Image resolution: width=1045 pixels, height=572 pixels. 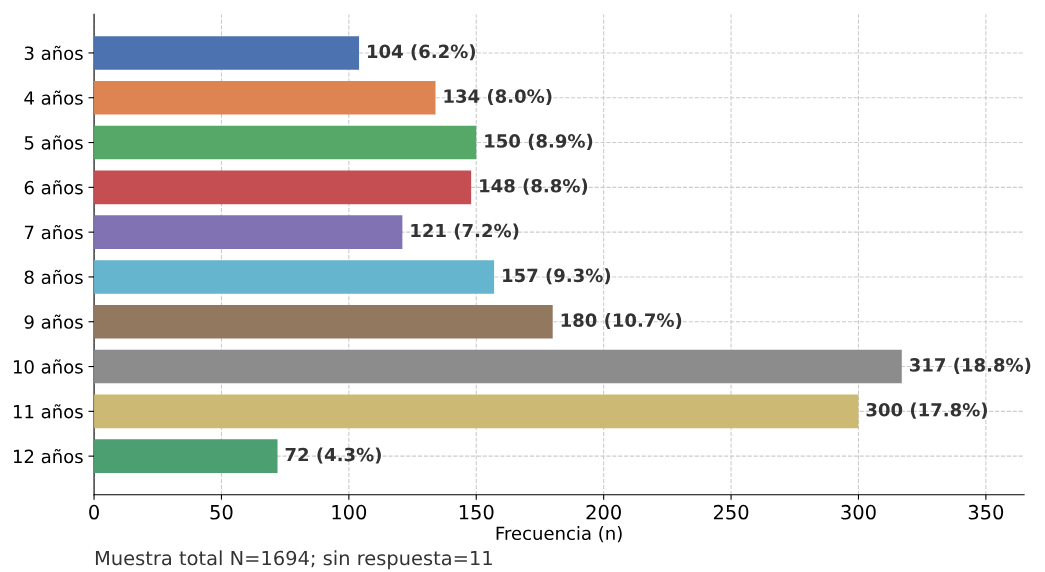 I want to click on y-tick-label: 11 años, so click(x=48, y=411).